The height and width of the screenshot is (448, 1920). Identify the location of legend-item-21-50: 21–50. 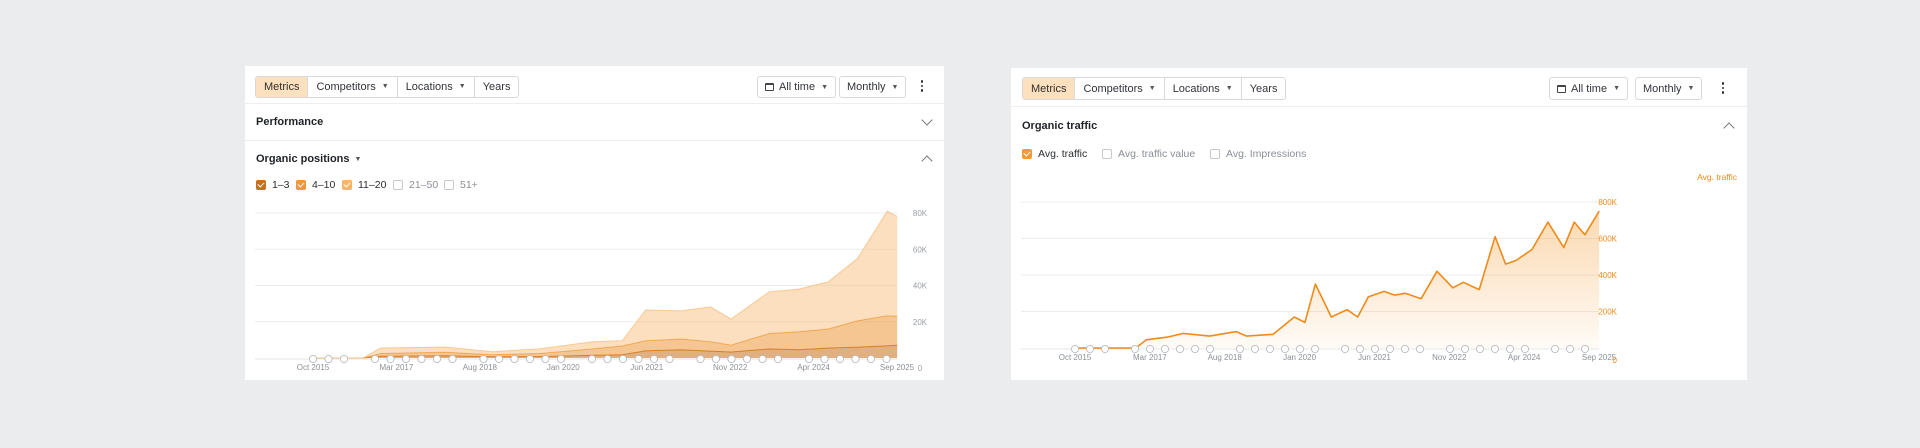
(415, 185).